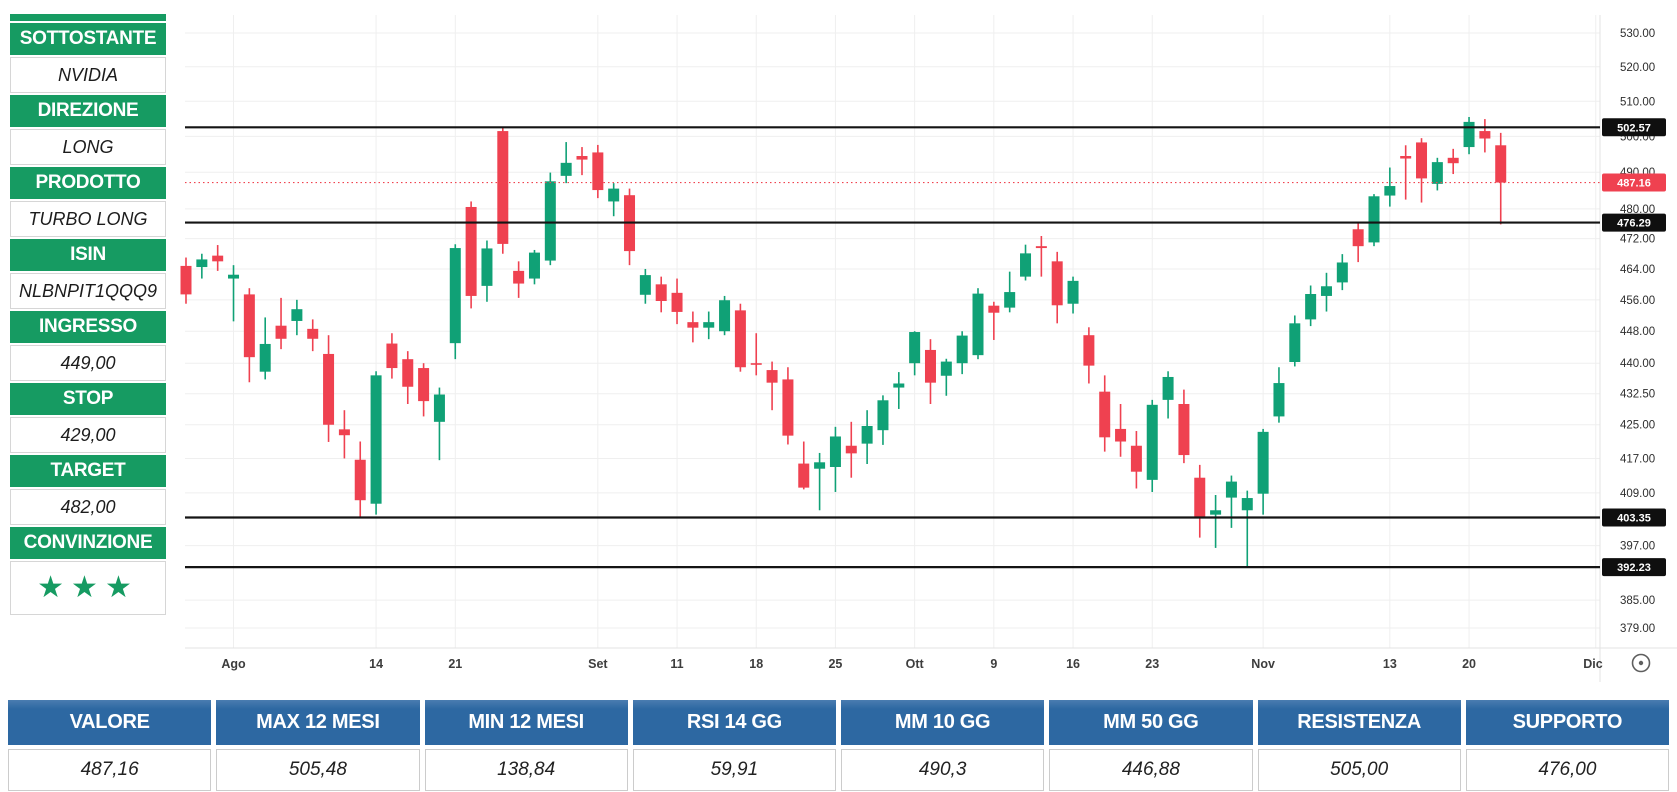 This screenshot has height=792, width=1677. Describe the element at coordinates (88, 183) in the screenshot. I see `label-prodotto: PRODOTTO` at that location.